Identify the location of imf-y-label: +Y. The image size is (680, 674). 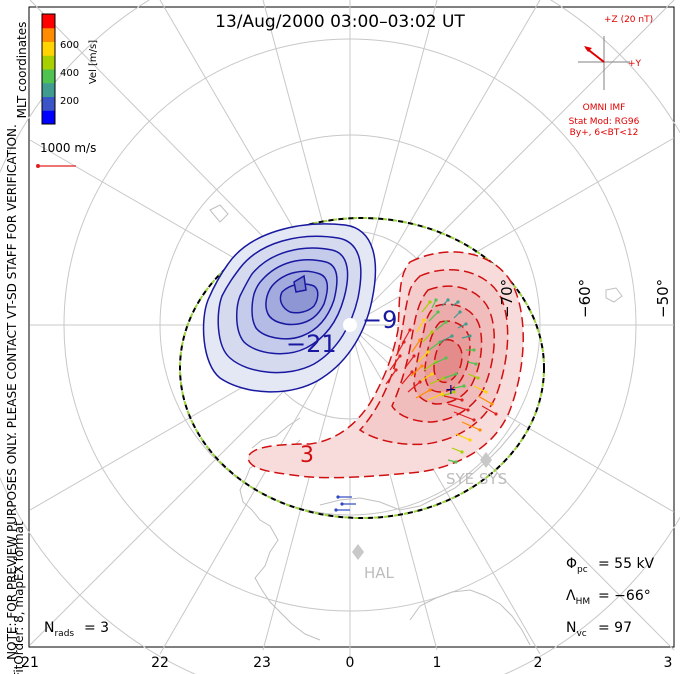
(635, 64).